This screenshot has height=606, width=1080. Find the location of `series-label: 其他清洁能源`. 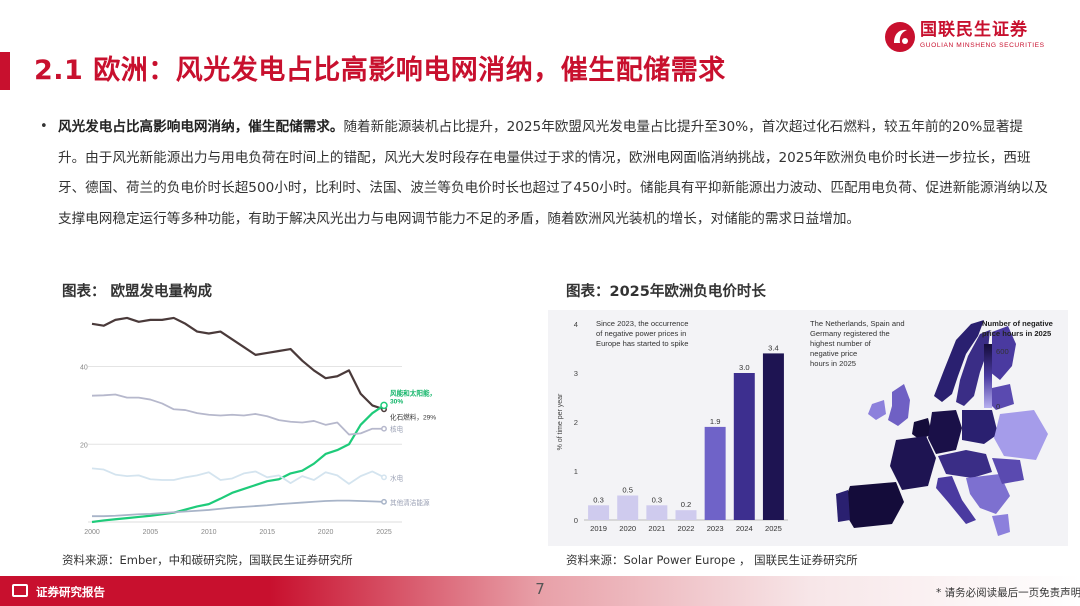

series-label: 其他清洁能源 is located at coordinates (410, 502).